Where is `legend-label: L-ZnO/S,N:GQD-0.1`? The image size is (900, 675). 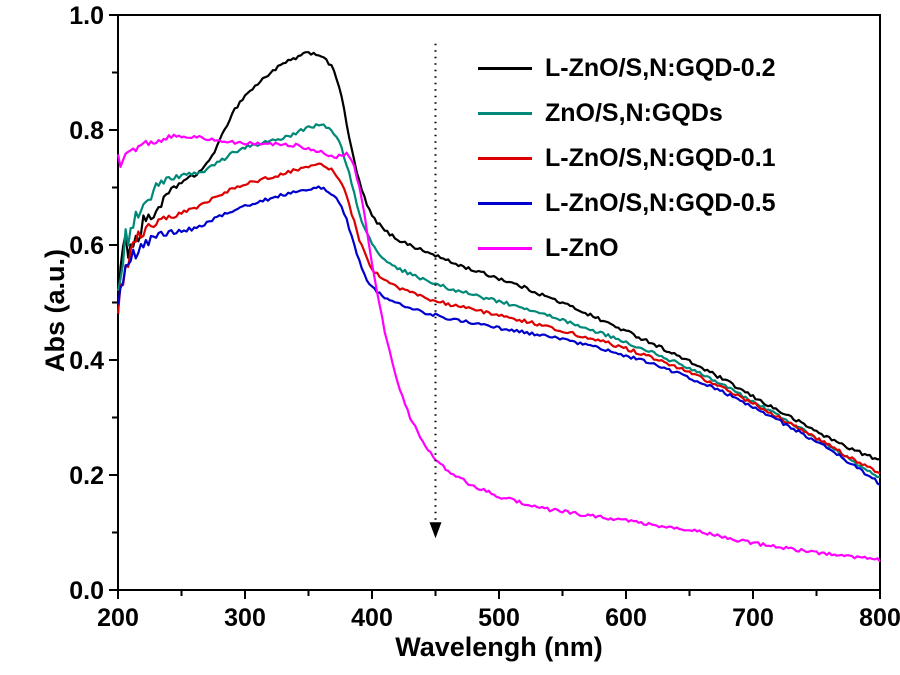 legend-label: L-ZnO/S,N:GQD-0.1 is located at coordinates (660, 158).